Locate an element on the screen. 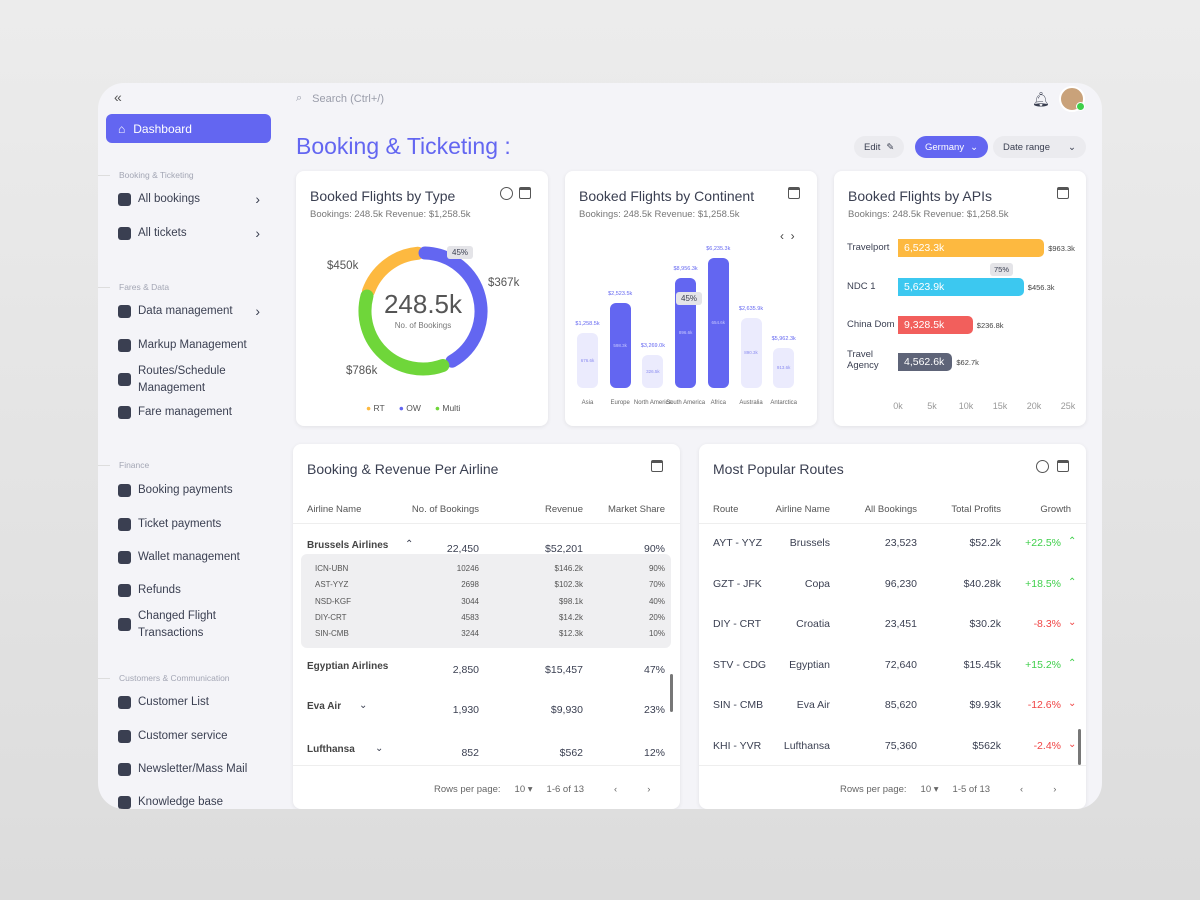 The width and height of the screenshot is (1200, 900). bar-inner-label: 598.3k is located at coordinates (620, 345).